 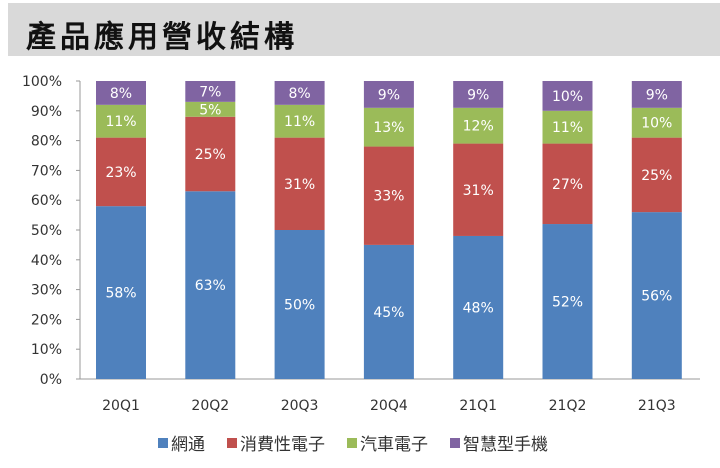 I want to click on x-tick-label: 20Q1, so click(x=121, y=406).